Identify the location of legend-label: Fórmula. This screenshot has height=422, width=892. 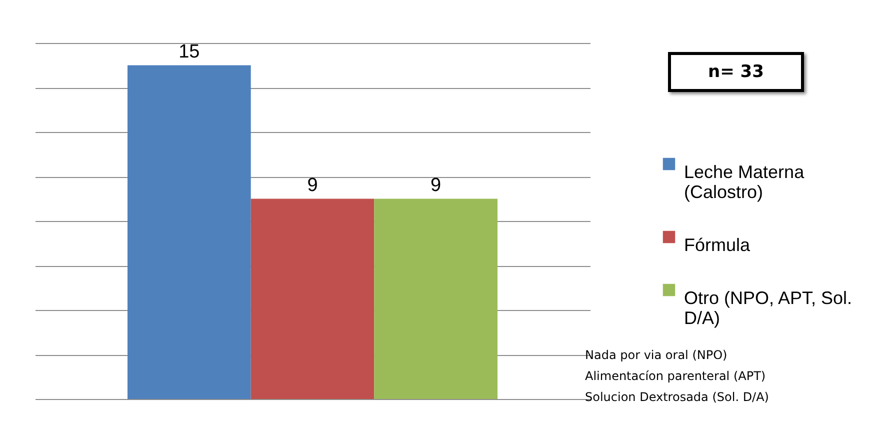
(718, 245).